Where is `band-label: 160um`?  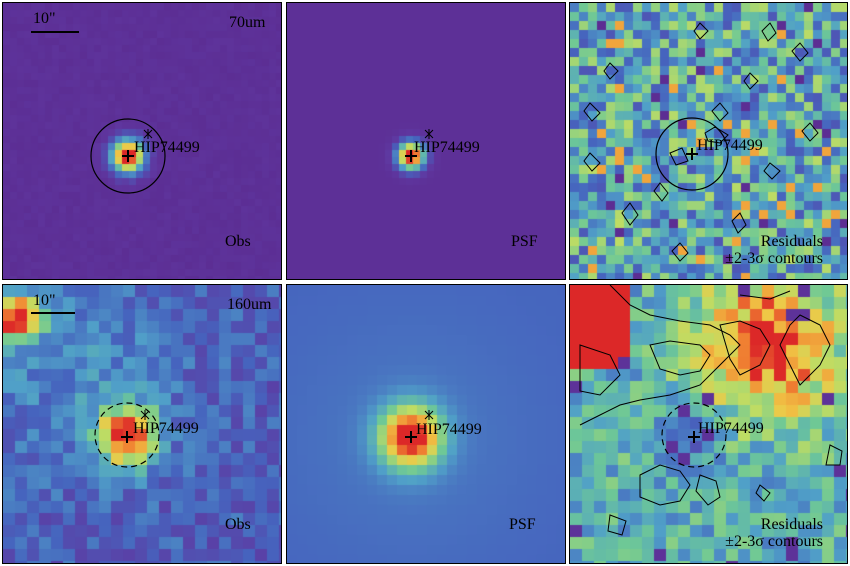
band-label: 160um is located at coordinates (249, 304).